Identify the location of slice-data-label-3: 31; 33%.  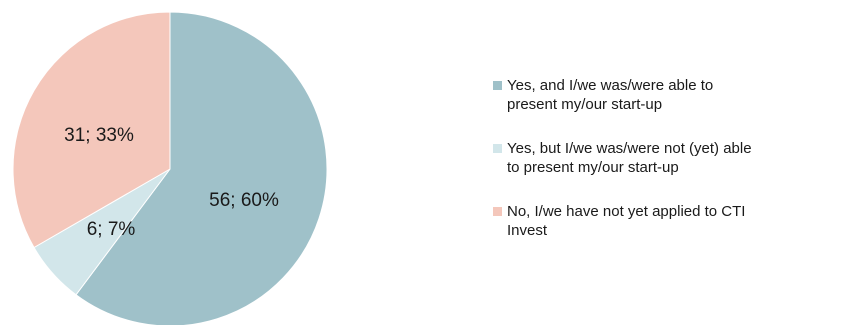
(99, 135).